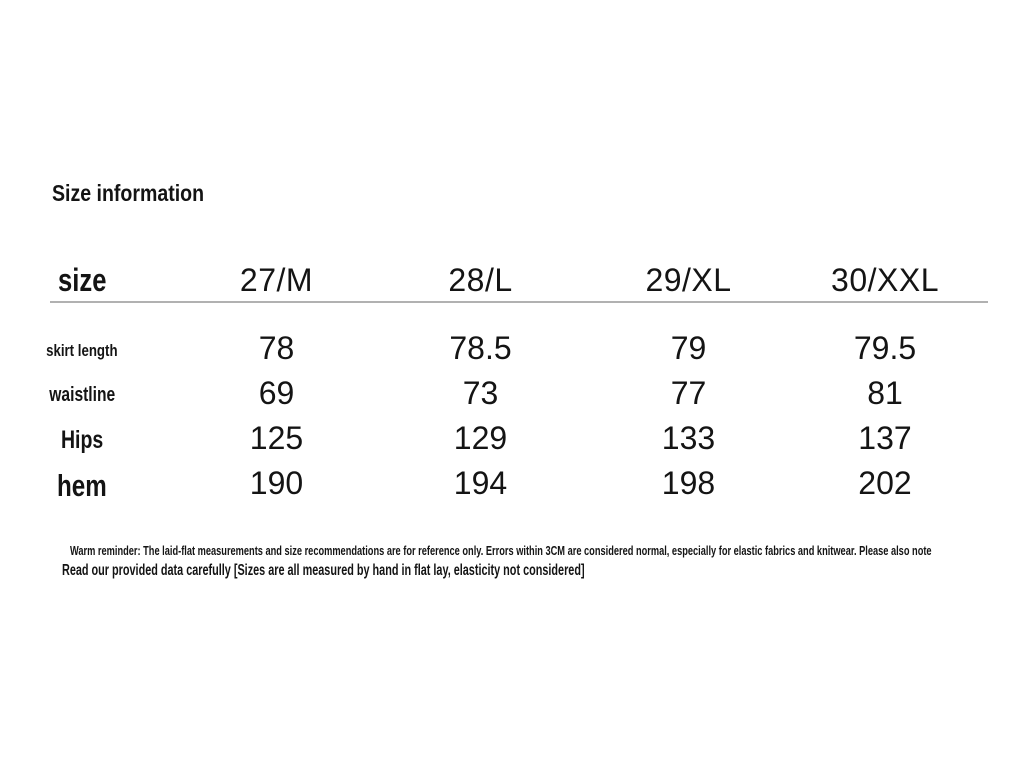 The width and height of the screenshot is (1024, 768). I want to click on cell-hips-30xxl: 137, so click(885, 437).